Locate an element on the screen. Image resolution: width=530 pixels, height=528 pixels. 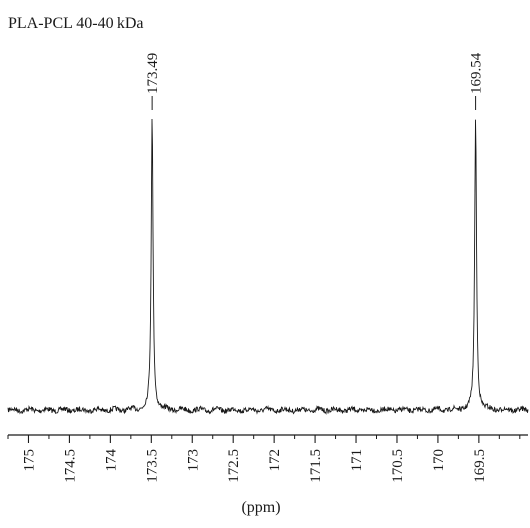
x-tick-label: 174.5 is located at coordinates (70, 466).